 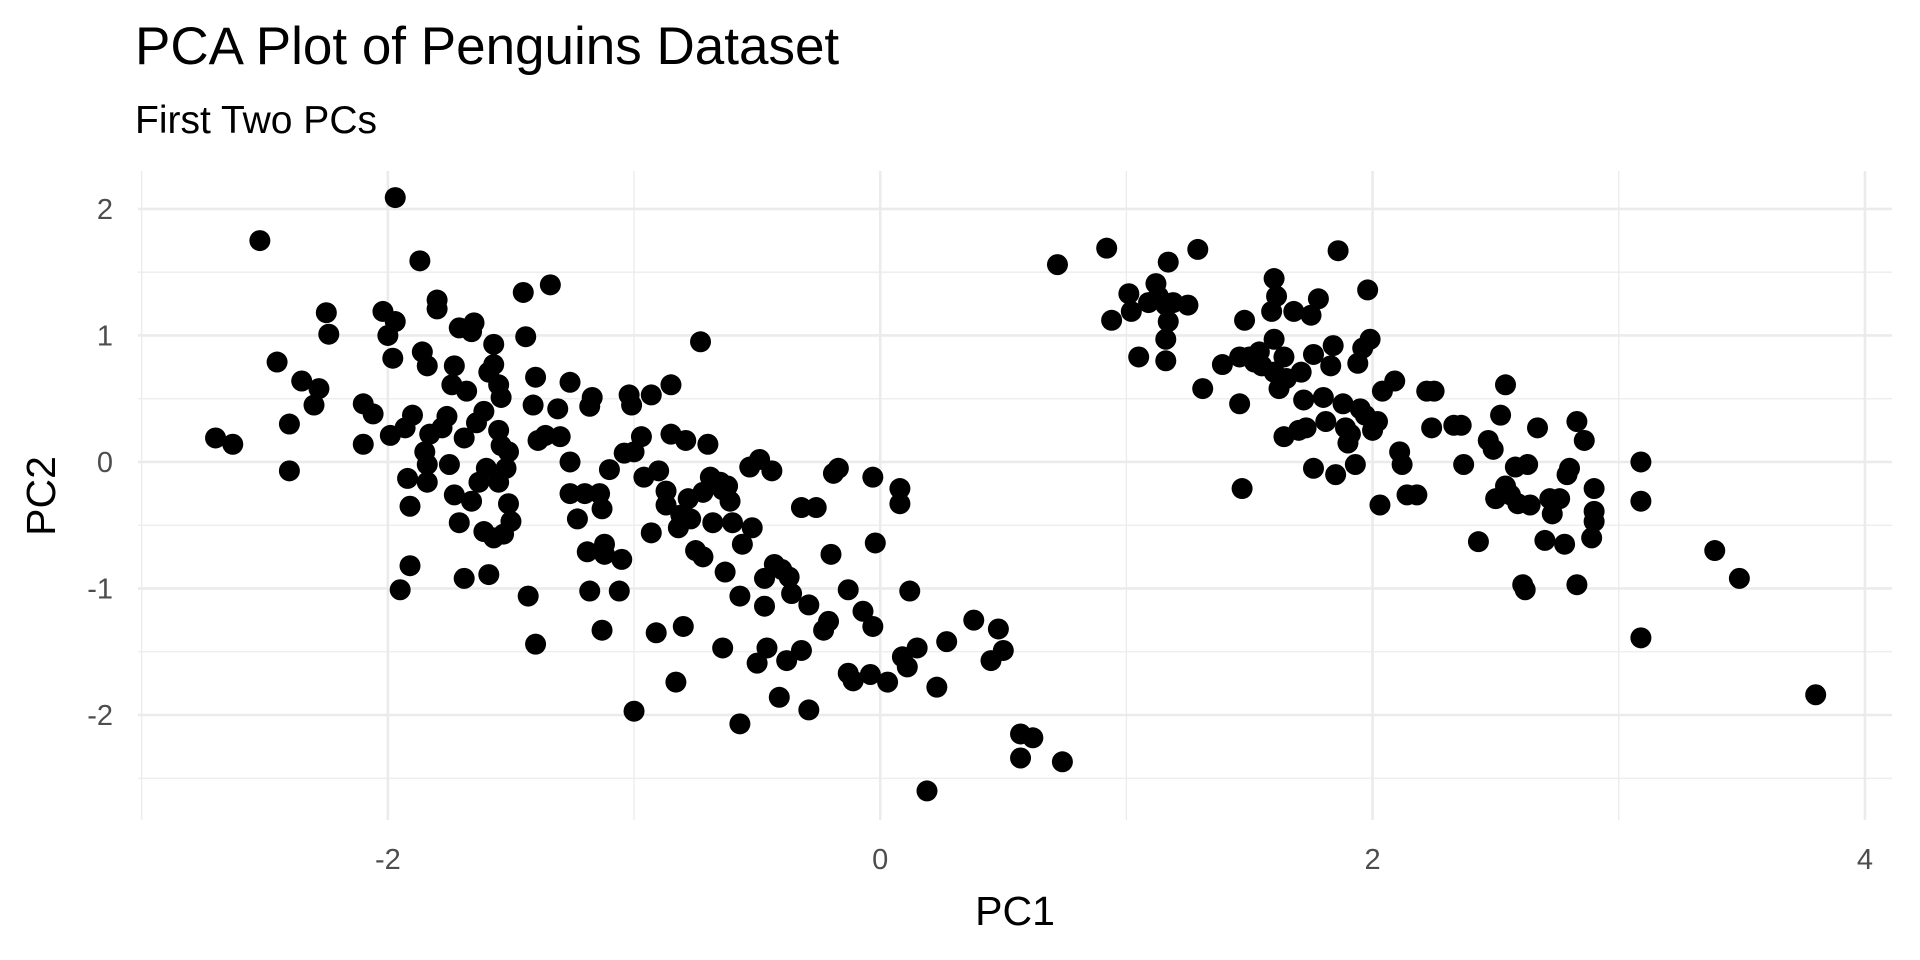 I want to click on x-tick-label: 4, so click(x=1865, y=860).